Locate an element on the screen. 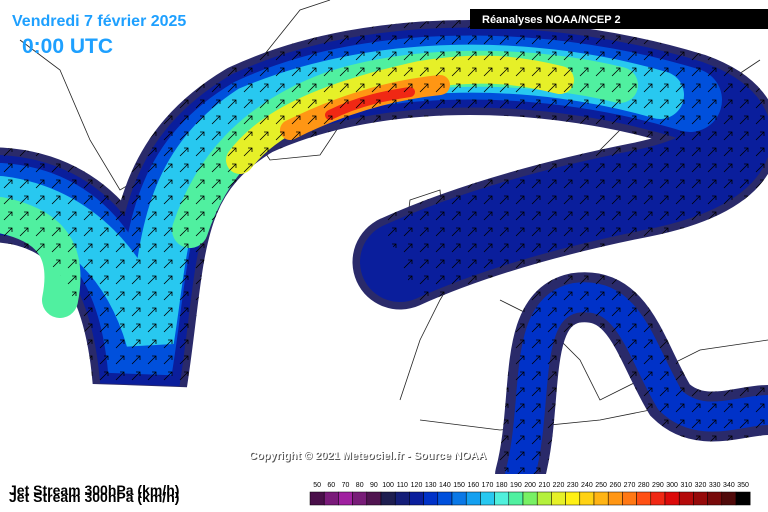  legend-label: 140 is located at coordinates (445, 485).